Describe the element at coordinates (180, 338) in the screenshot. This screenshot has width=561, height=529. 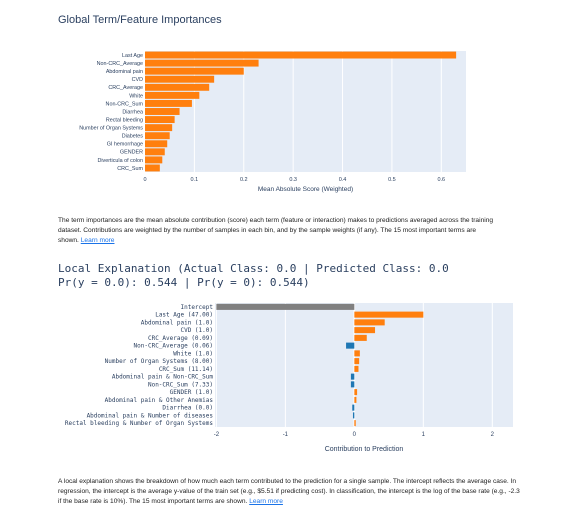
I see `local-y-tick-label: CRC_Average (0.09)` at that location.